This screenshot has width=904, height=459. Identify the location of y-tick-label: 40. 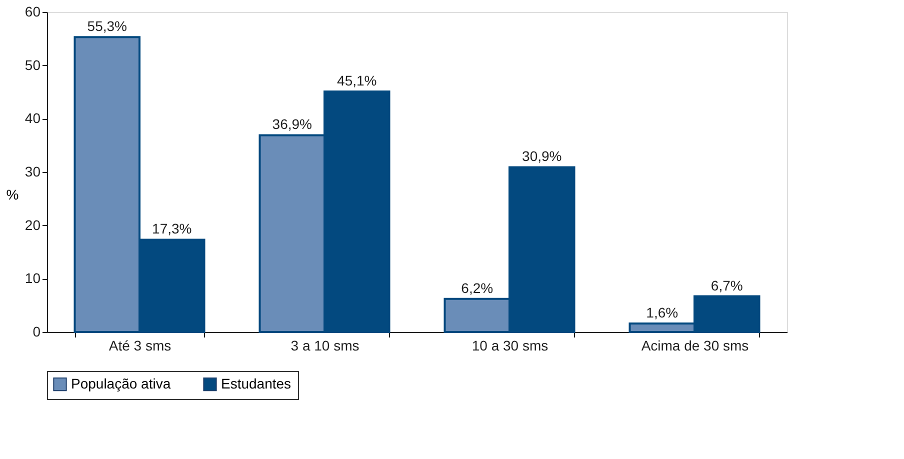
(32, 118).